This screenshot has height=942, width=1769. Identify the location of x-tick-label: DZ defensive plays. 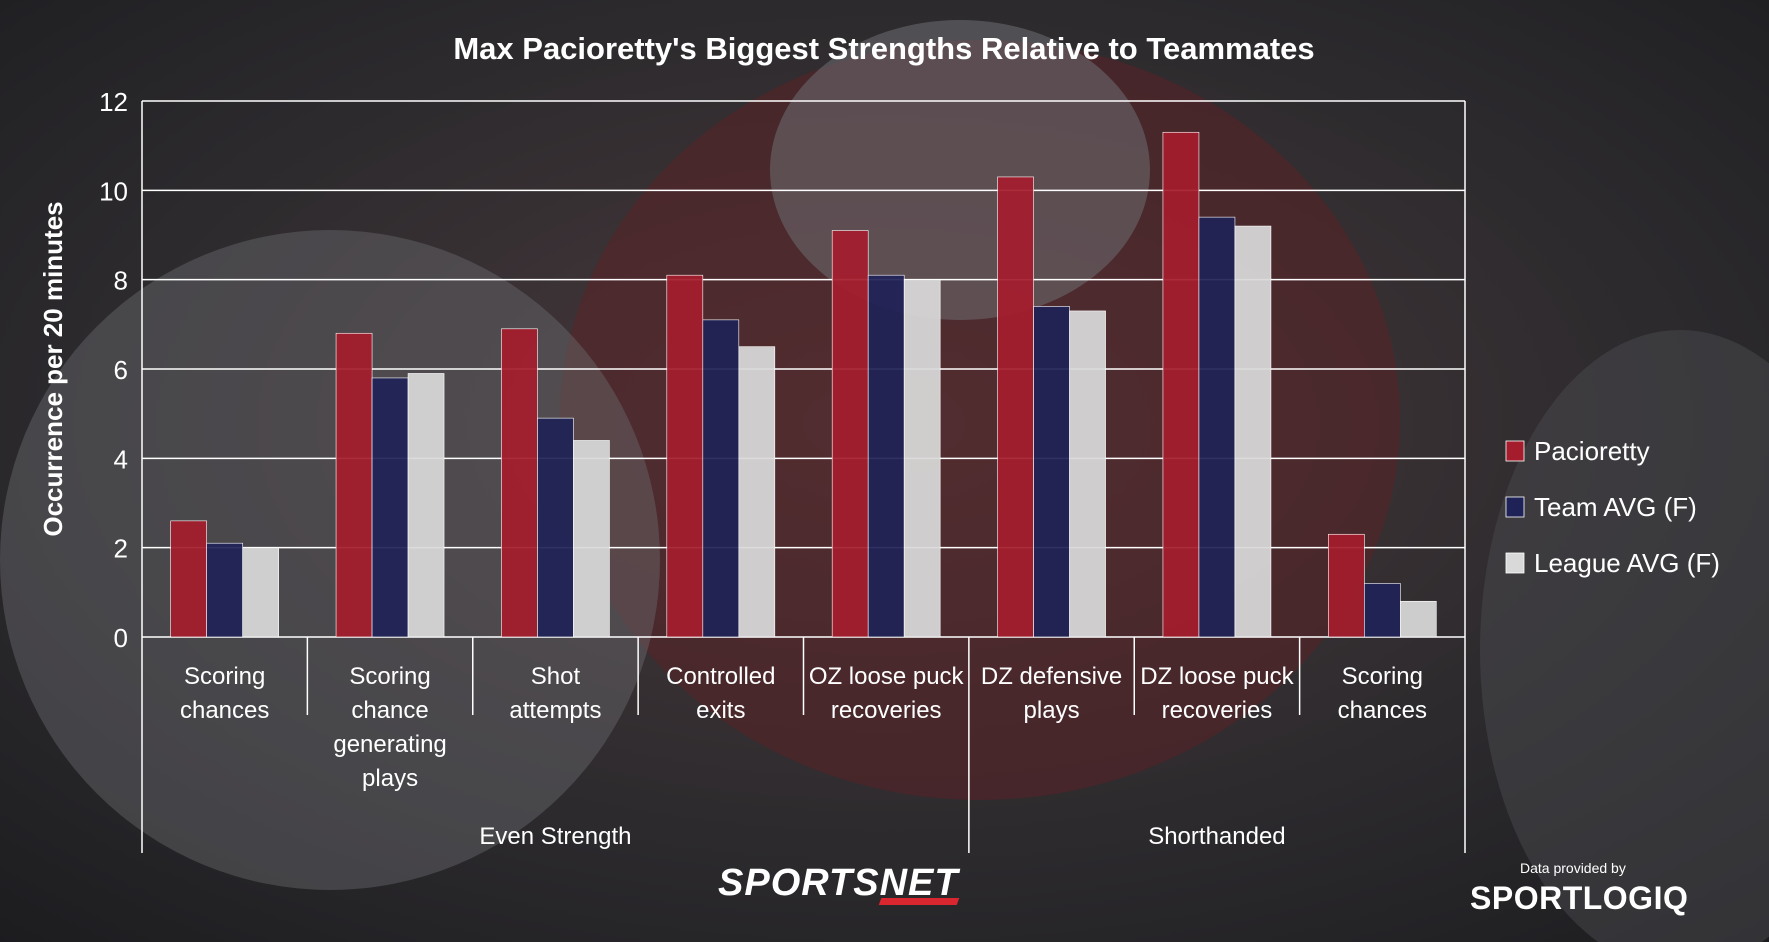
(1051, 693).